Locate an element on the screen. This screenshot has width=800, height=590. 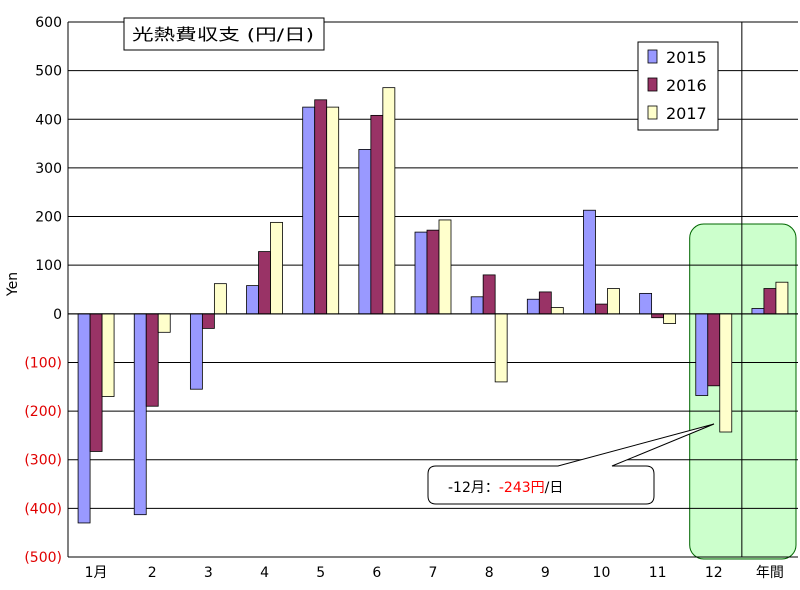
bar-2017-年間 is located at coordinates (782, 298).